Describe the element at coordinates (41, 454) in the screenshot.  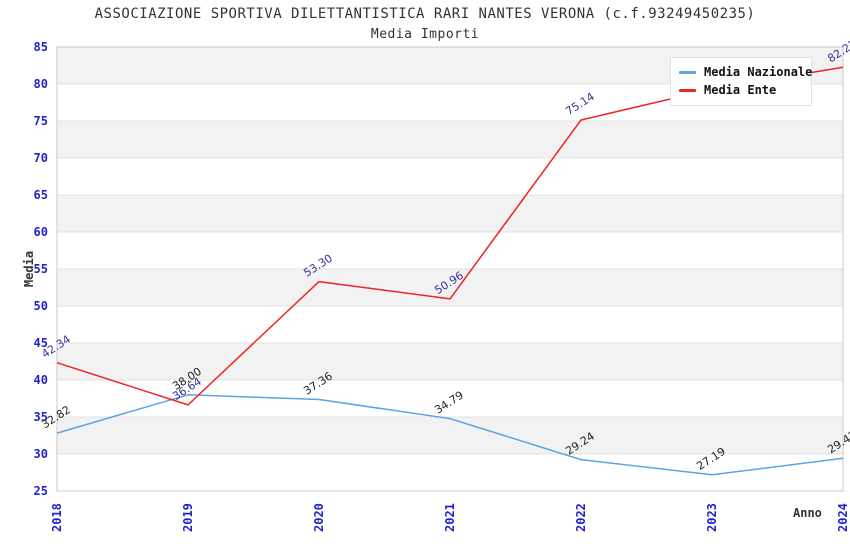
I see `y-tick-label: 30` at that location.